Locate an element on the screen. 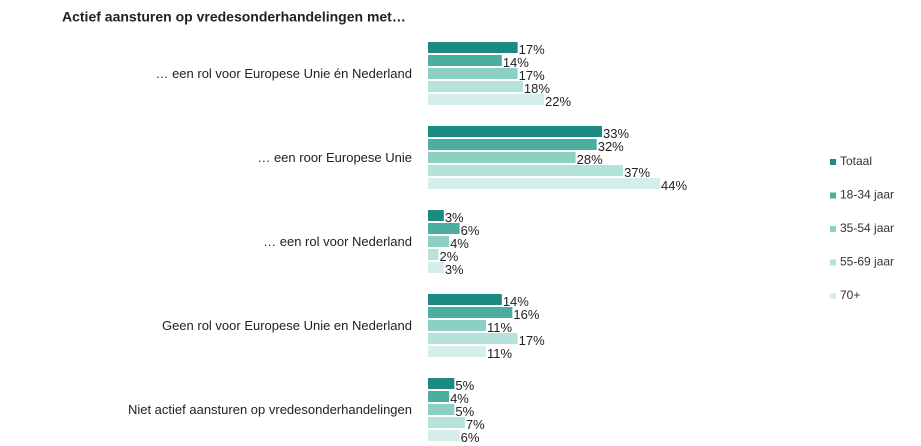  legend-label: 55-69 jaar is located at coordinates (867, 262).